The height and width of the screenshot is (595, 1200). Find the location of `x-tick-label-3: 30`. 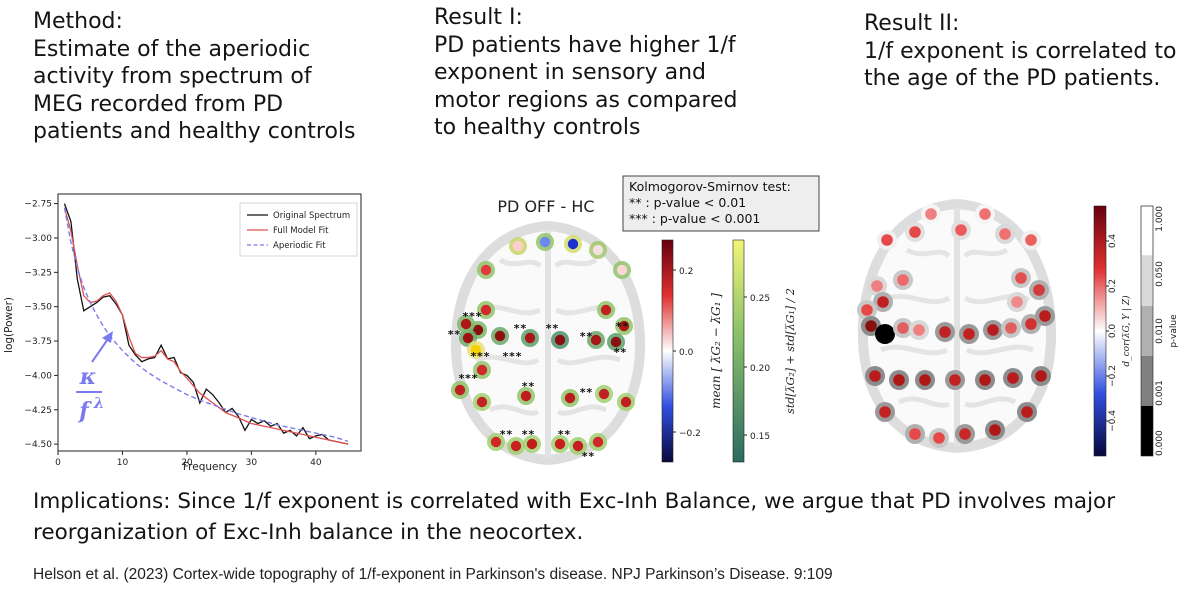

x-tick-label-3: 30 is located at coordinates (252, 463).